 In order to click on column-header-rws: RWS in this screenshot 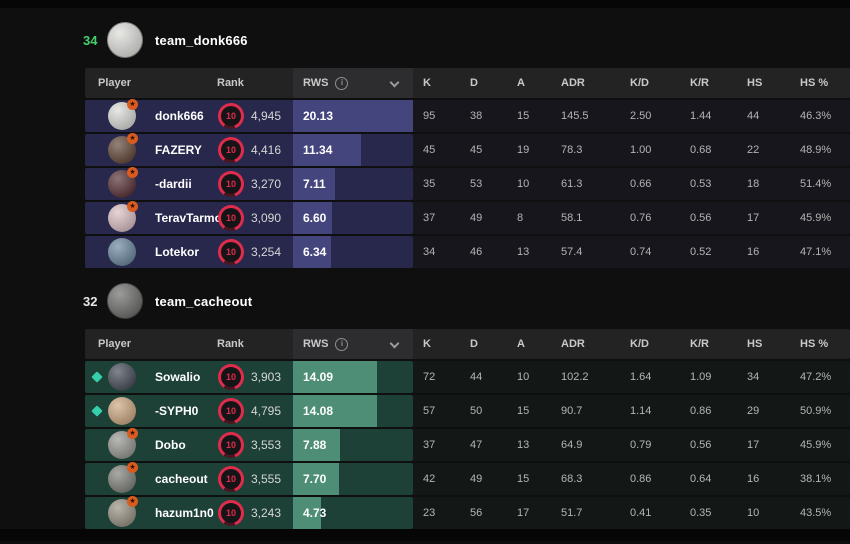, I will do `click(316, 83)`.